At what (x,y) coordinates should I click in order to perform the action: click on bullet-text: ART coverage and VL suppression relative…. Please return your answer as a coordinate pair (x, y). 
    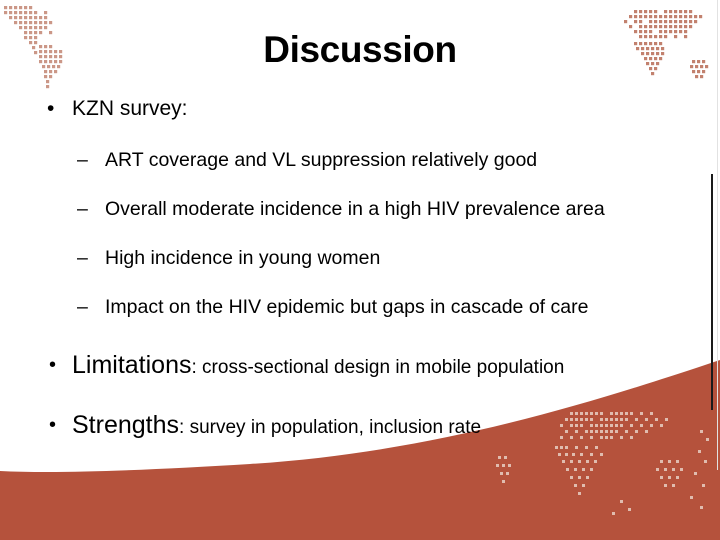
    Looking at the image, I should click on (321, 160).